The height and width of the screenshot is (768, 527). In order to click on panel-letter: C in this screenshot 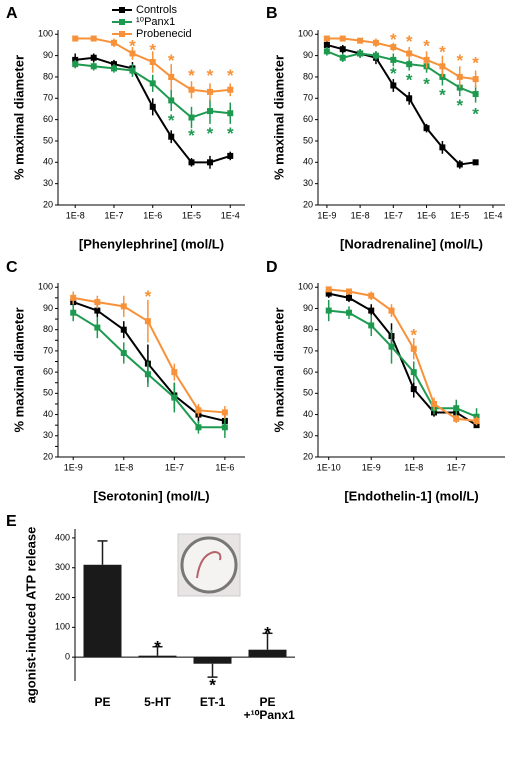, I will do `click(12, 267)`.